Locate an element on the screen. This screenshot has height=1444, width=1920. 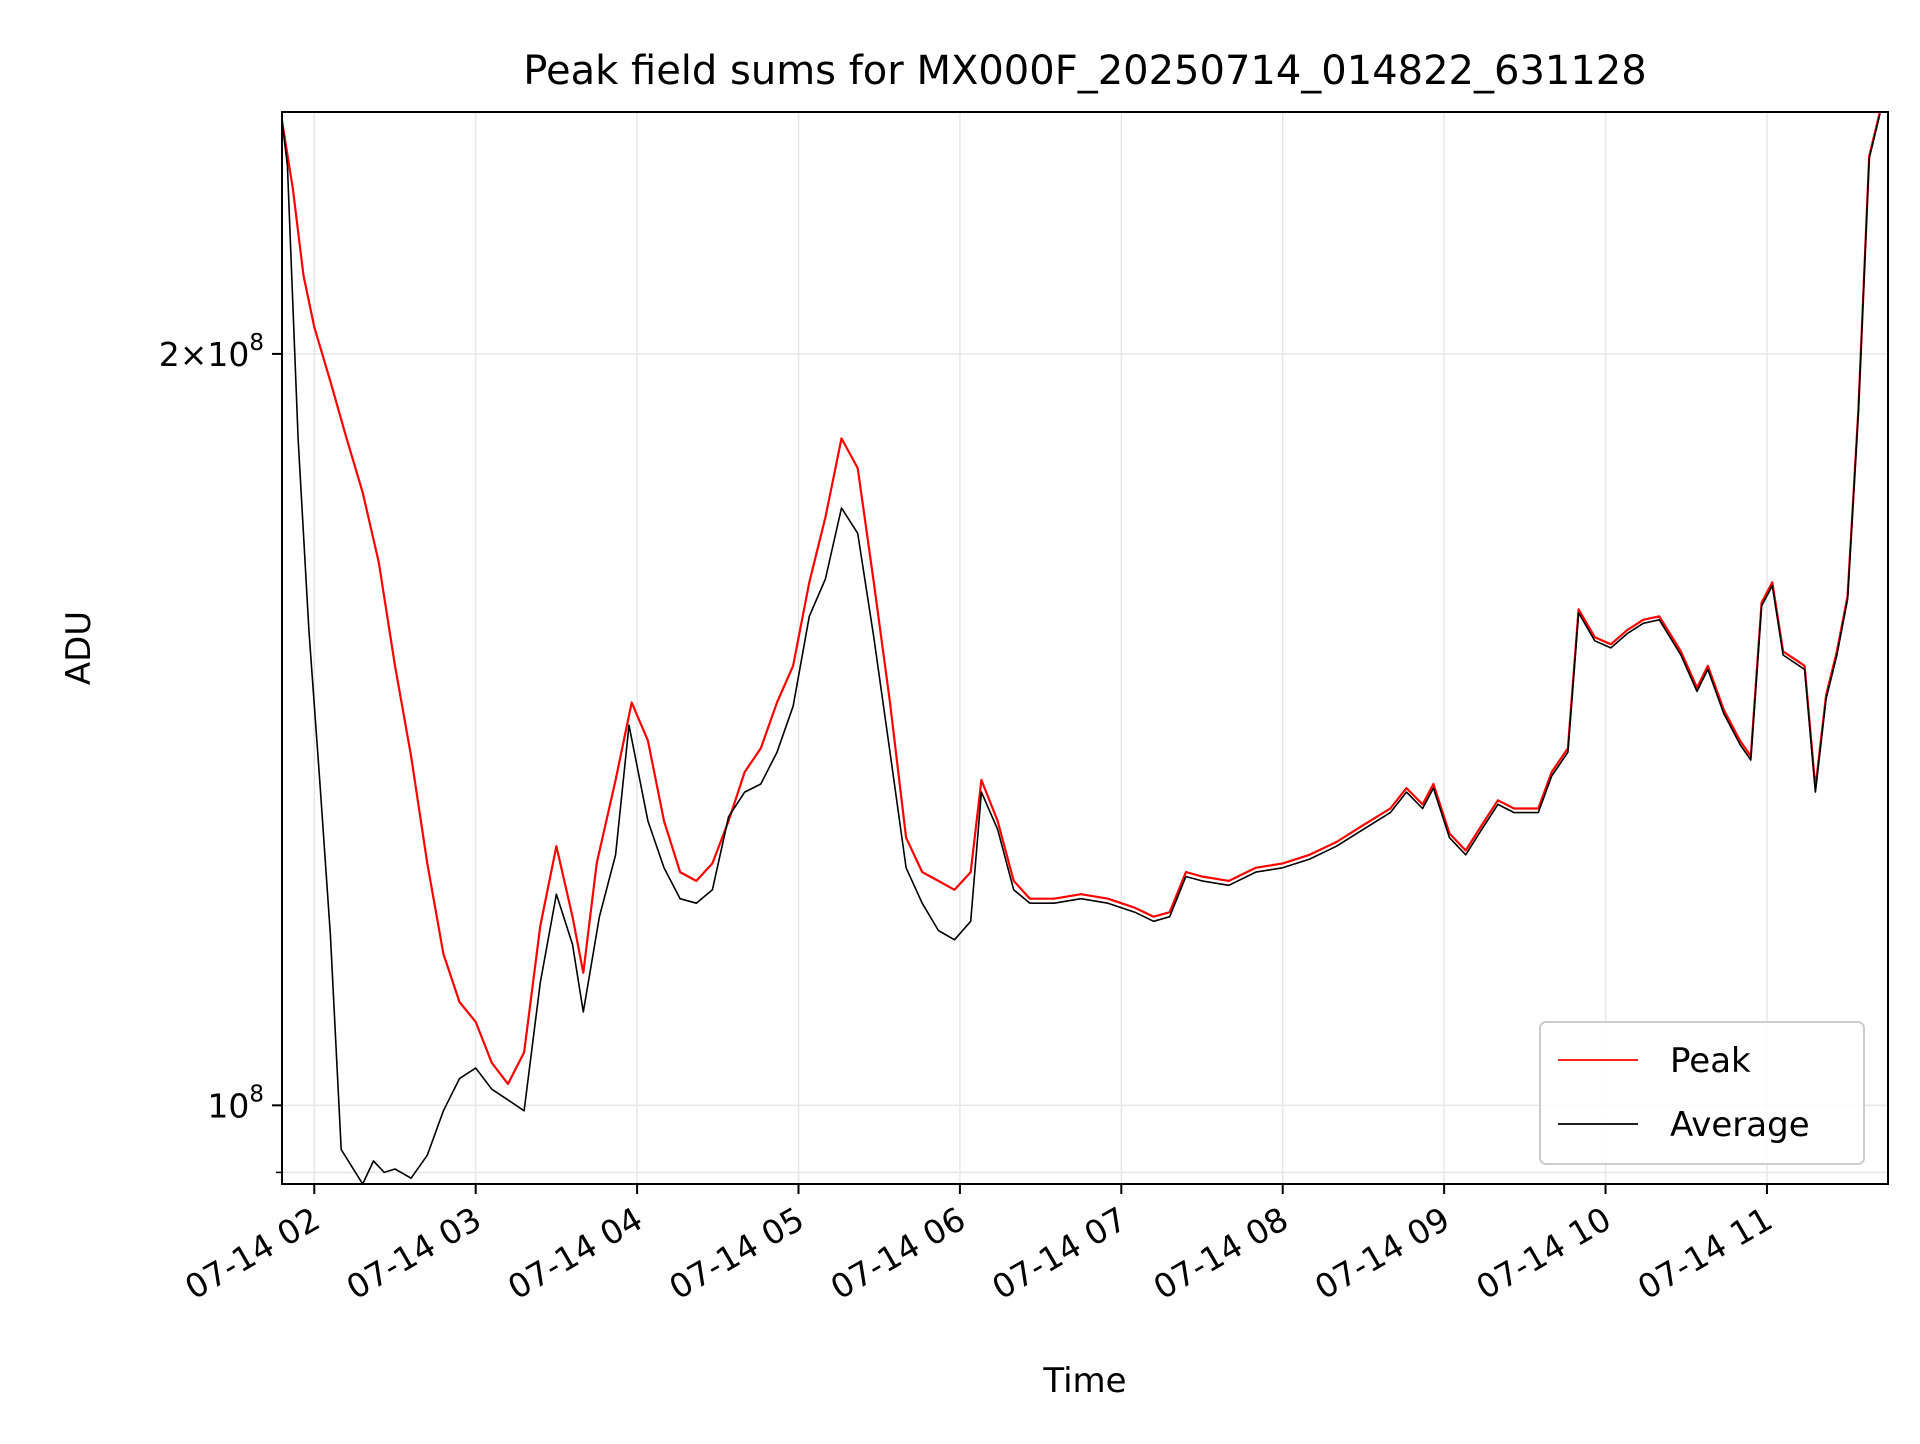
legend-label-average: Average is located at coordinates (1740, 1125).